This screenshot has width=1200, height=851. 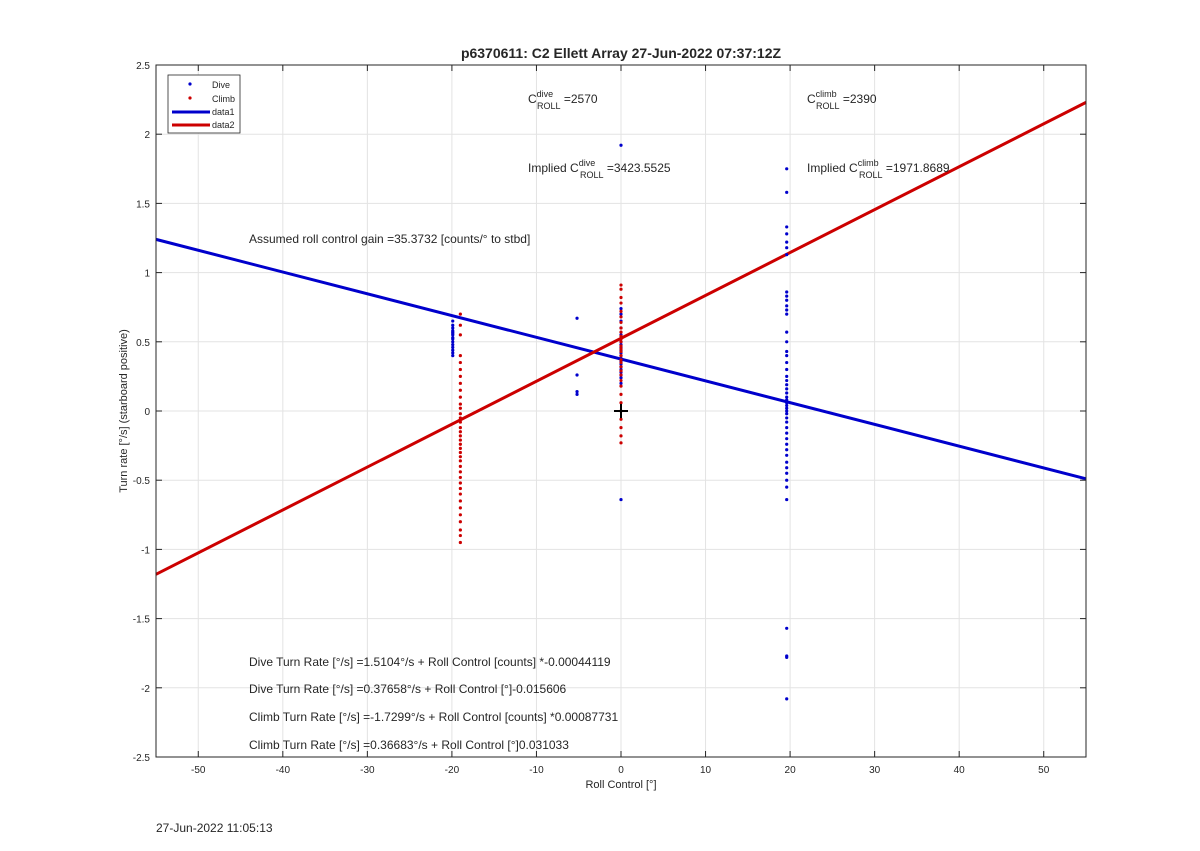 I want to click on x-tick-label: -50, so click(x=198, y=770).